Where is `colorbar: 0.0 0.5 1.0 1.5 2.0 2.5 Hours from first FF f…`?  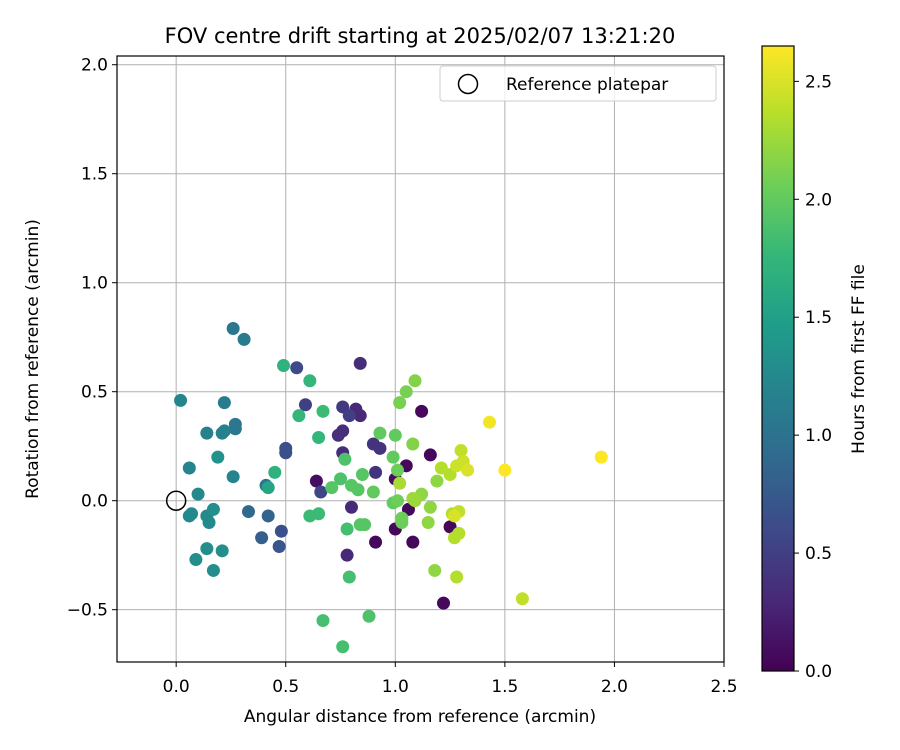
colorbar: 0.0 0.5 1.0 1.5 2.0 2.5 Hours from first FF f… is located at coordinates (815, 363).